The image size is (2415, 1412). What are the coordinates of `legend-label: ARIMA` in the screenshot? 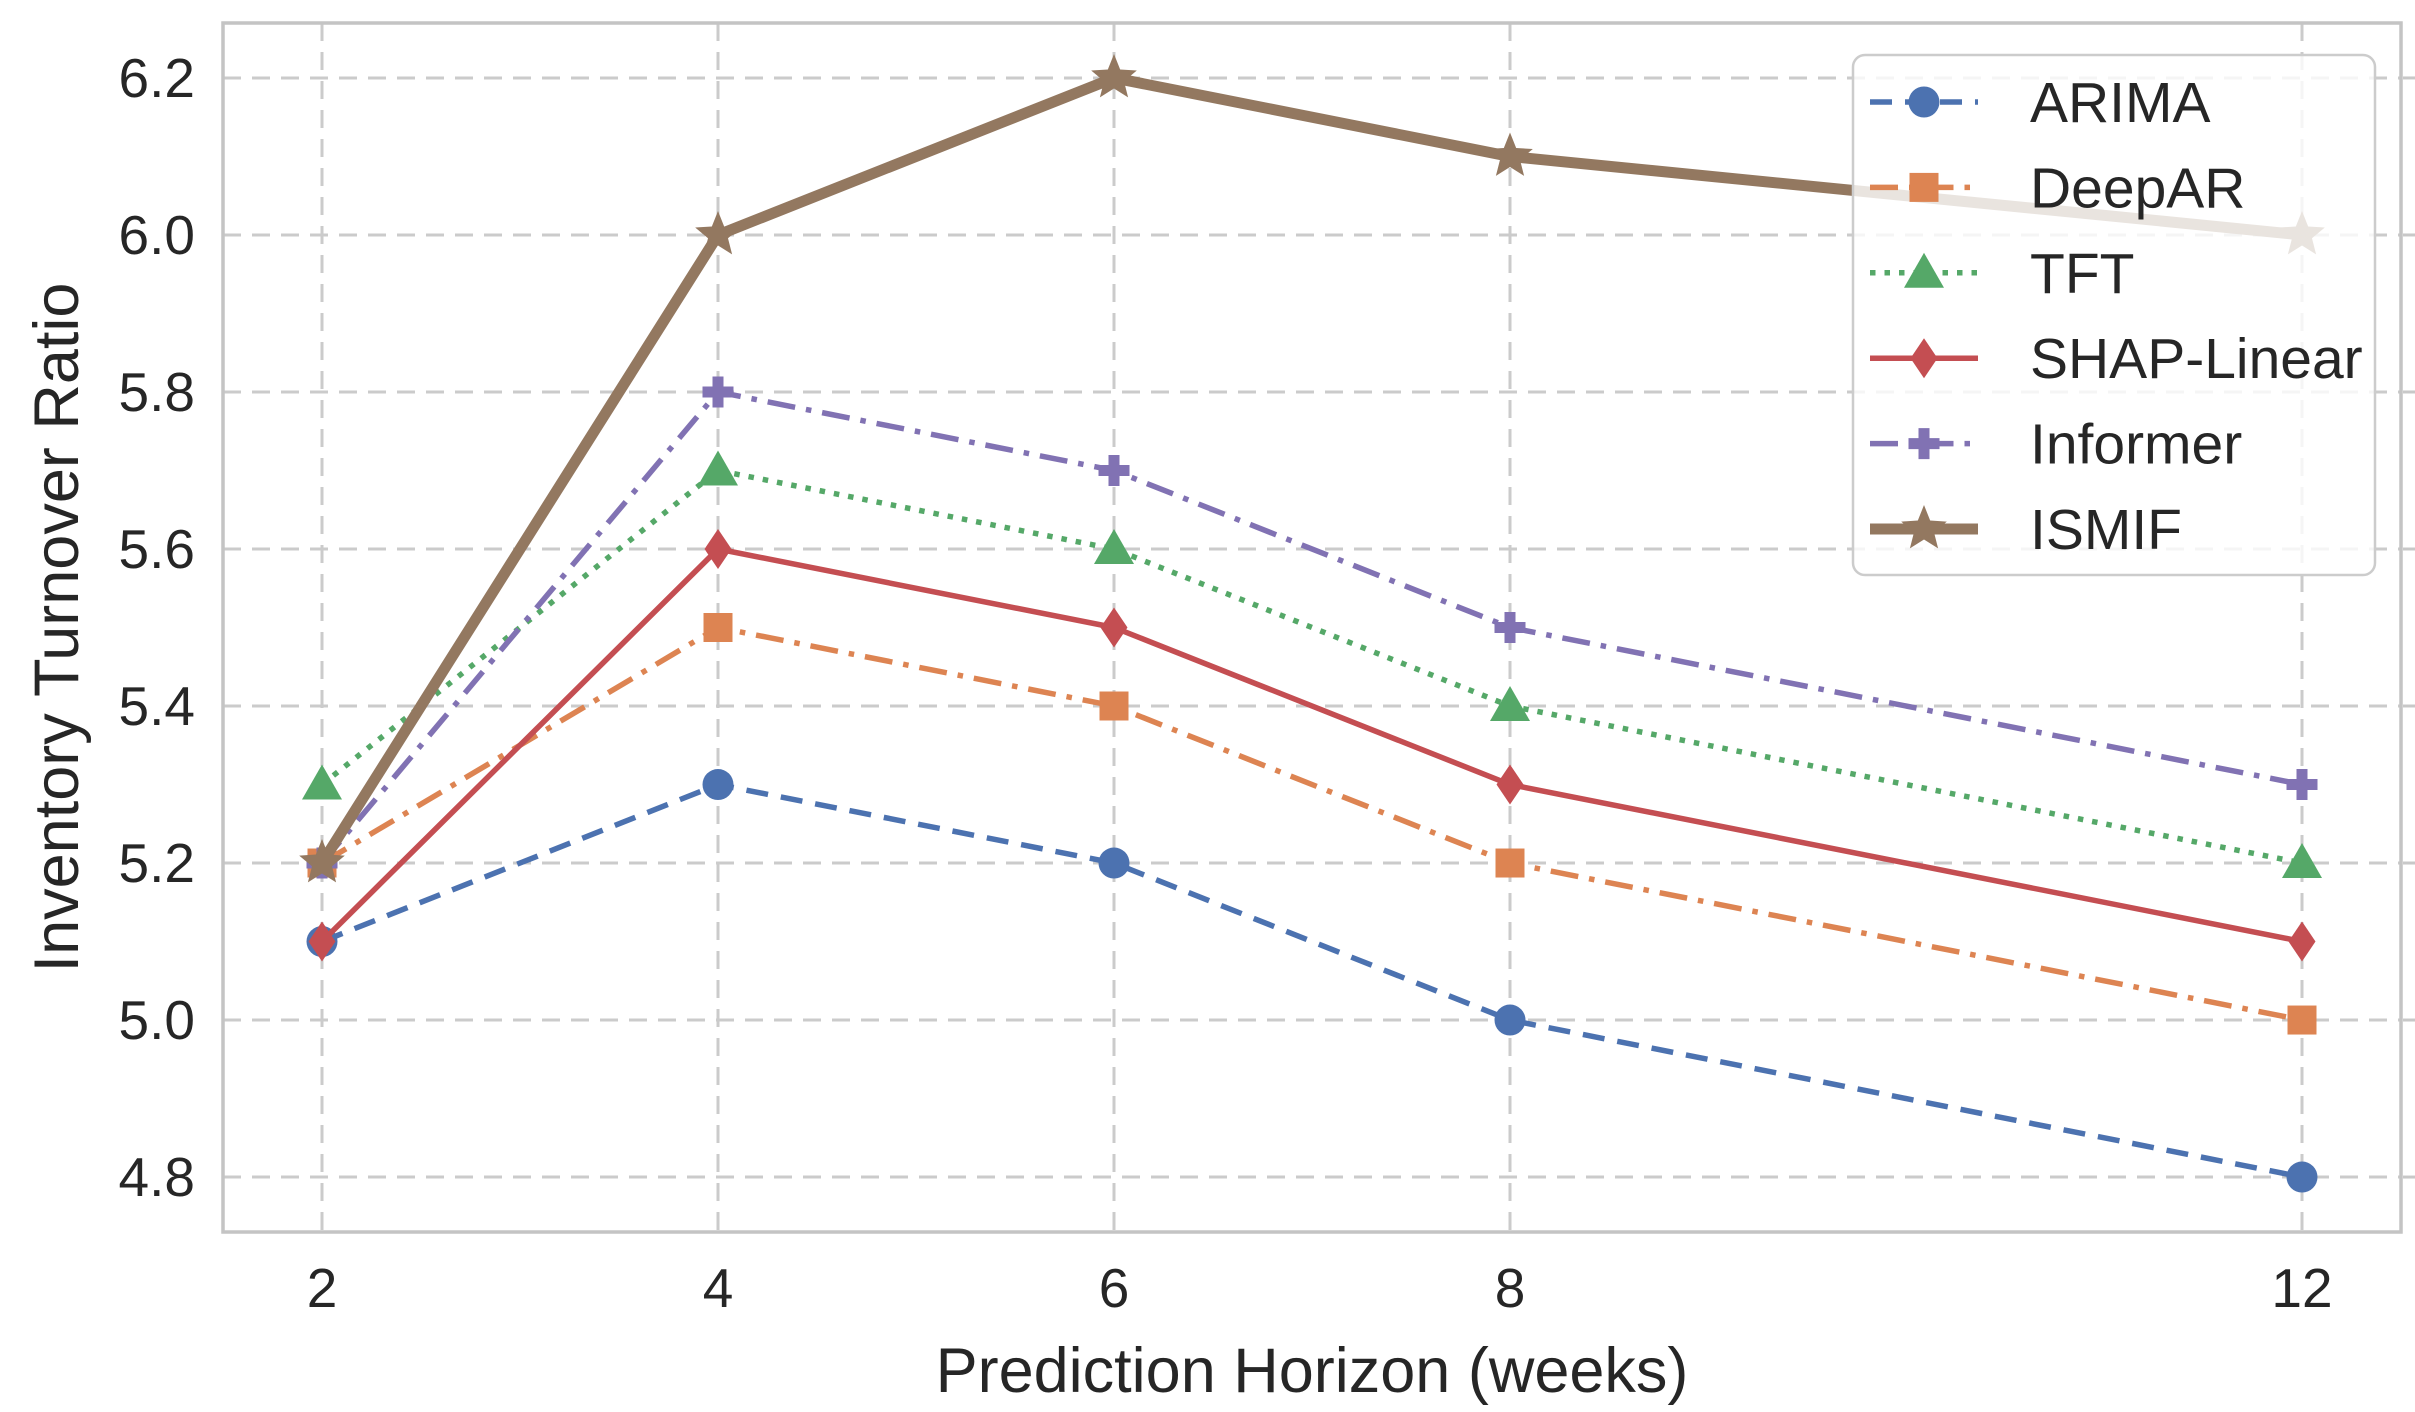 It's located at (2120, 103).